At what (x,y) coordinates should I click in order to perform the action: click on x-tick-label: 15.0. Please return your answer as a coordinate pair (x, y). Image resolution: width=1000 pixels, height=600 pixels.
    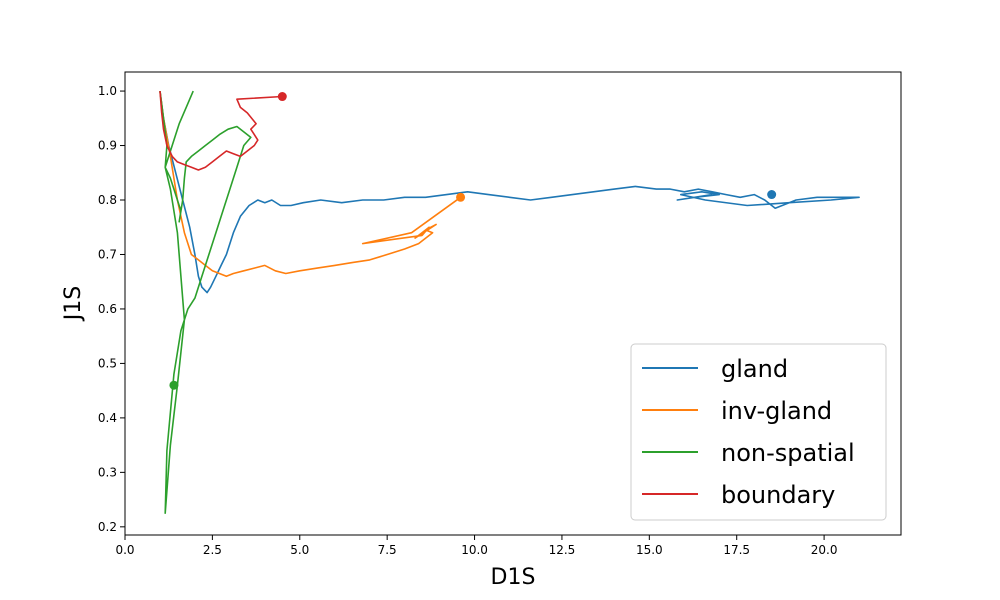
    Looking at the image, I should click on (649, 550).